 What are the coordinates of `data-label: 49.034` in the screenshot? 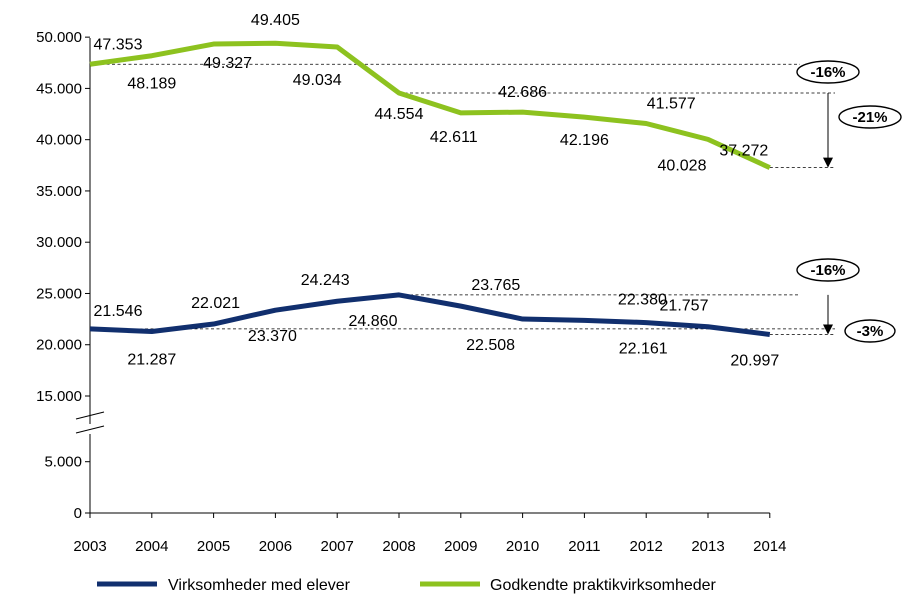 It's located at (317, 80).